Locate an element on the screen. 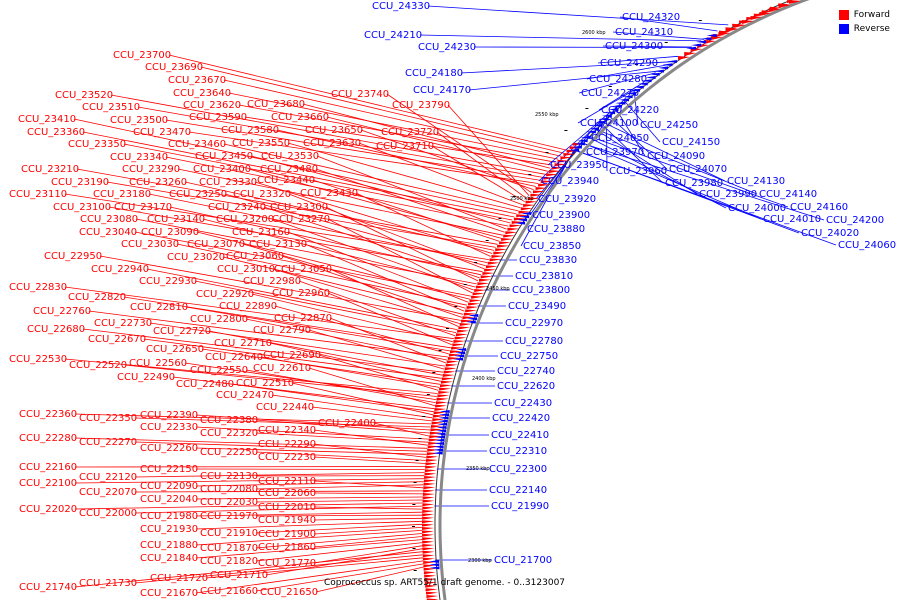  forward-gene-label: CCU_21710 is located at coordinates (239, 575).